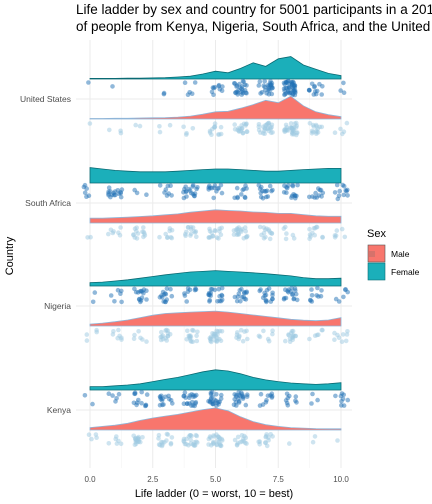  I want to click on country-label: Kenya, so click(59, 410).